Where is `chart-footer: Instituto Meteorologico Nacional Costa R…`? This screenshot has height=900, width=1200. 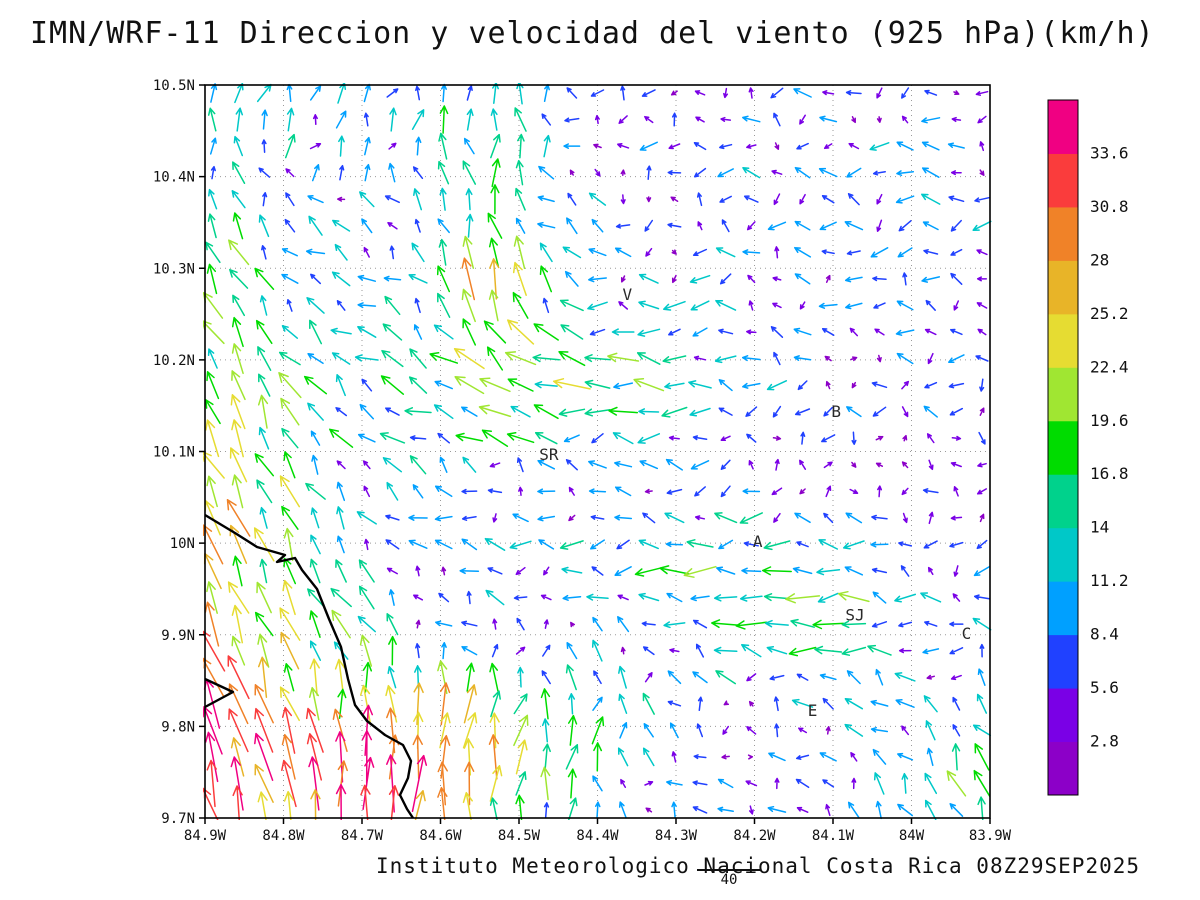
chart-footer: Instituto Meteorologico Nacional Costa R… is located at coordinates (758, 866).